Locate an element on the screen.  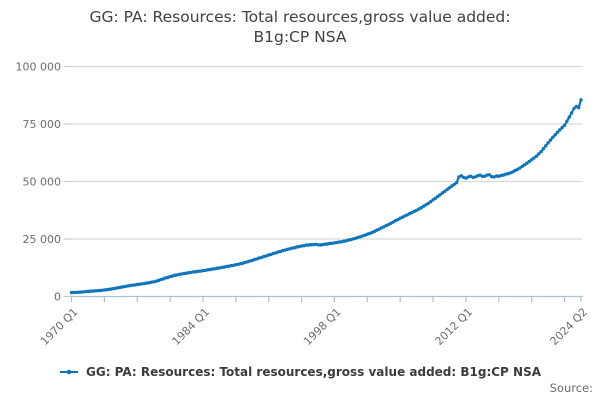
legend-dot is located at coordinates (69, 372).